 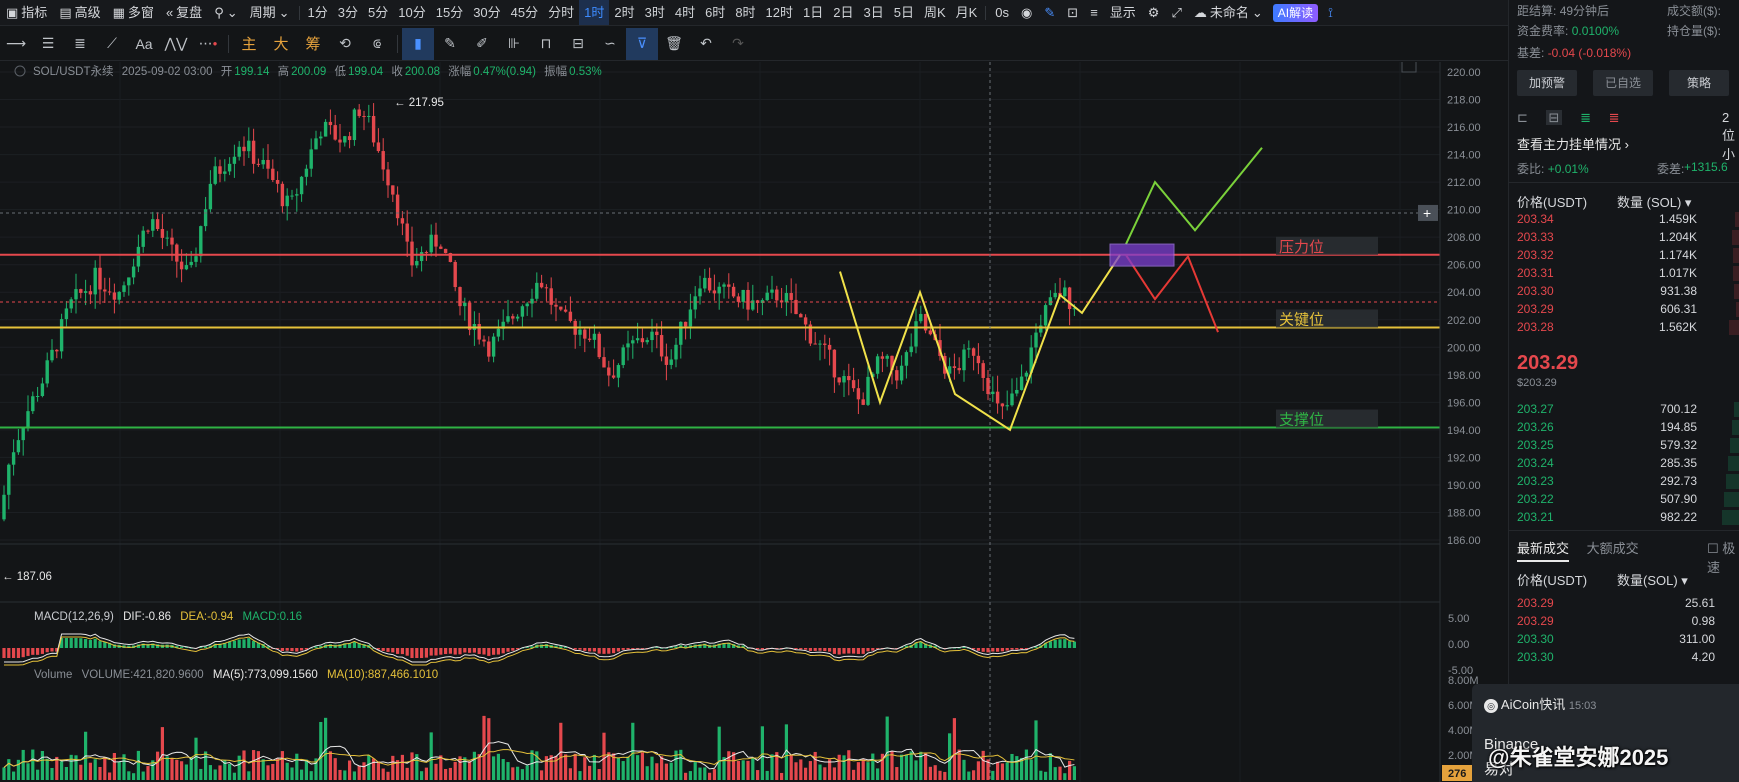 What do you see at coordinates (176, 43) in the screenshot?
I see `pattern-icon: ⋀⋁` at bounding box center [176, 43].